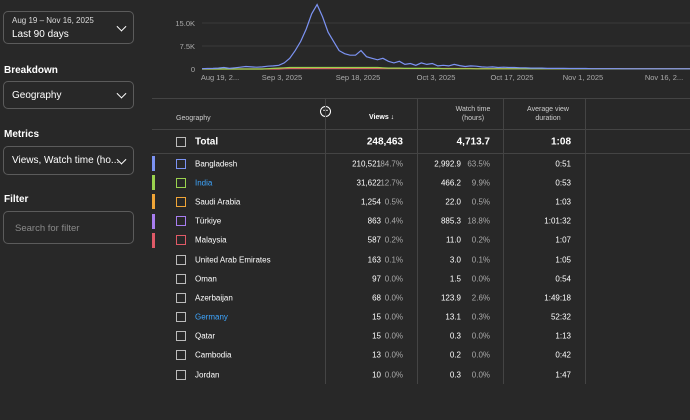 The height and width of the screenshot is (420, 690). I want to click on row-country: Azerbaijan, so click(214, 298).